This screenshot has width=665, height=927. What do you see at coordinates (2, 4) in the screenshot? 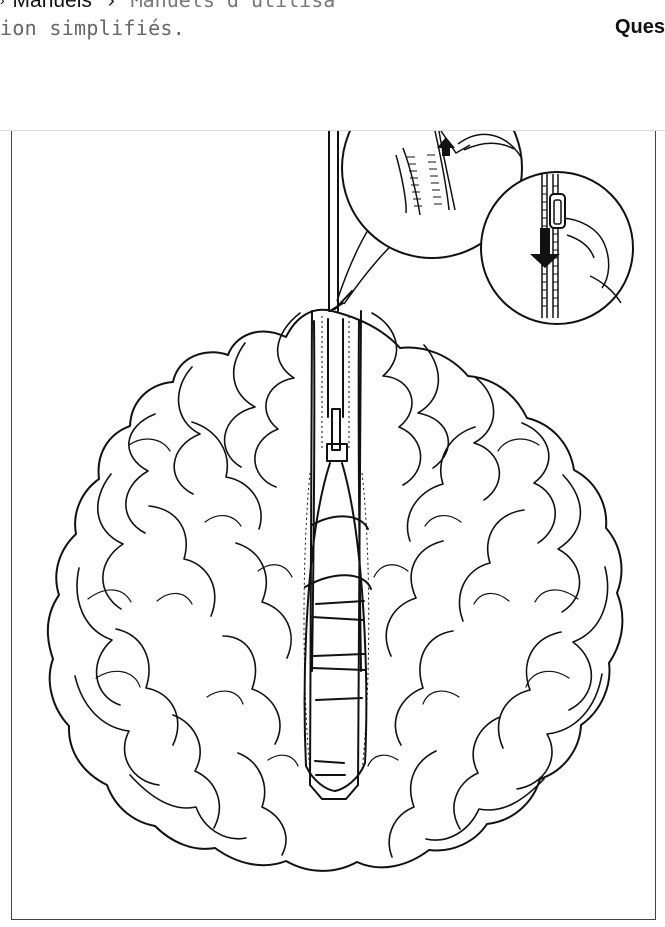
I see `chevron-right-icon: ›` at bounding box center [2, 4].